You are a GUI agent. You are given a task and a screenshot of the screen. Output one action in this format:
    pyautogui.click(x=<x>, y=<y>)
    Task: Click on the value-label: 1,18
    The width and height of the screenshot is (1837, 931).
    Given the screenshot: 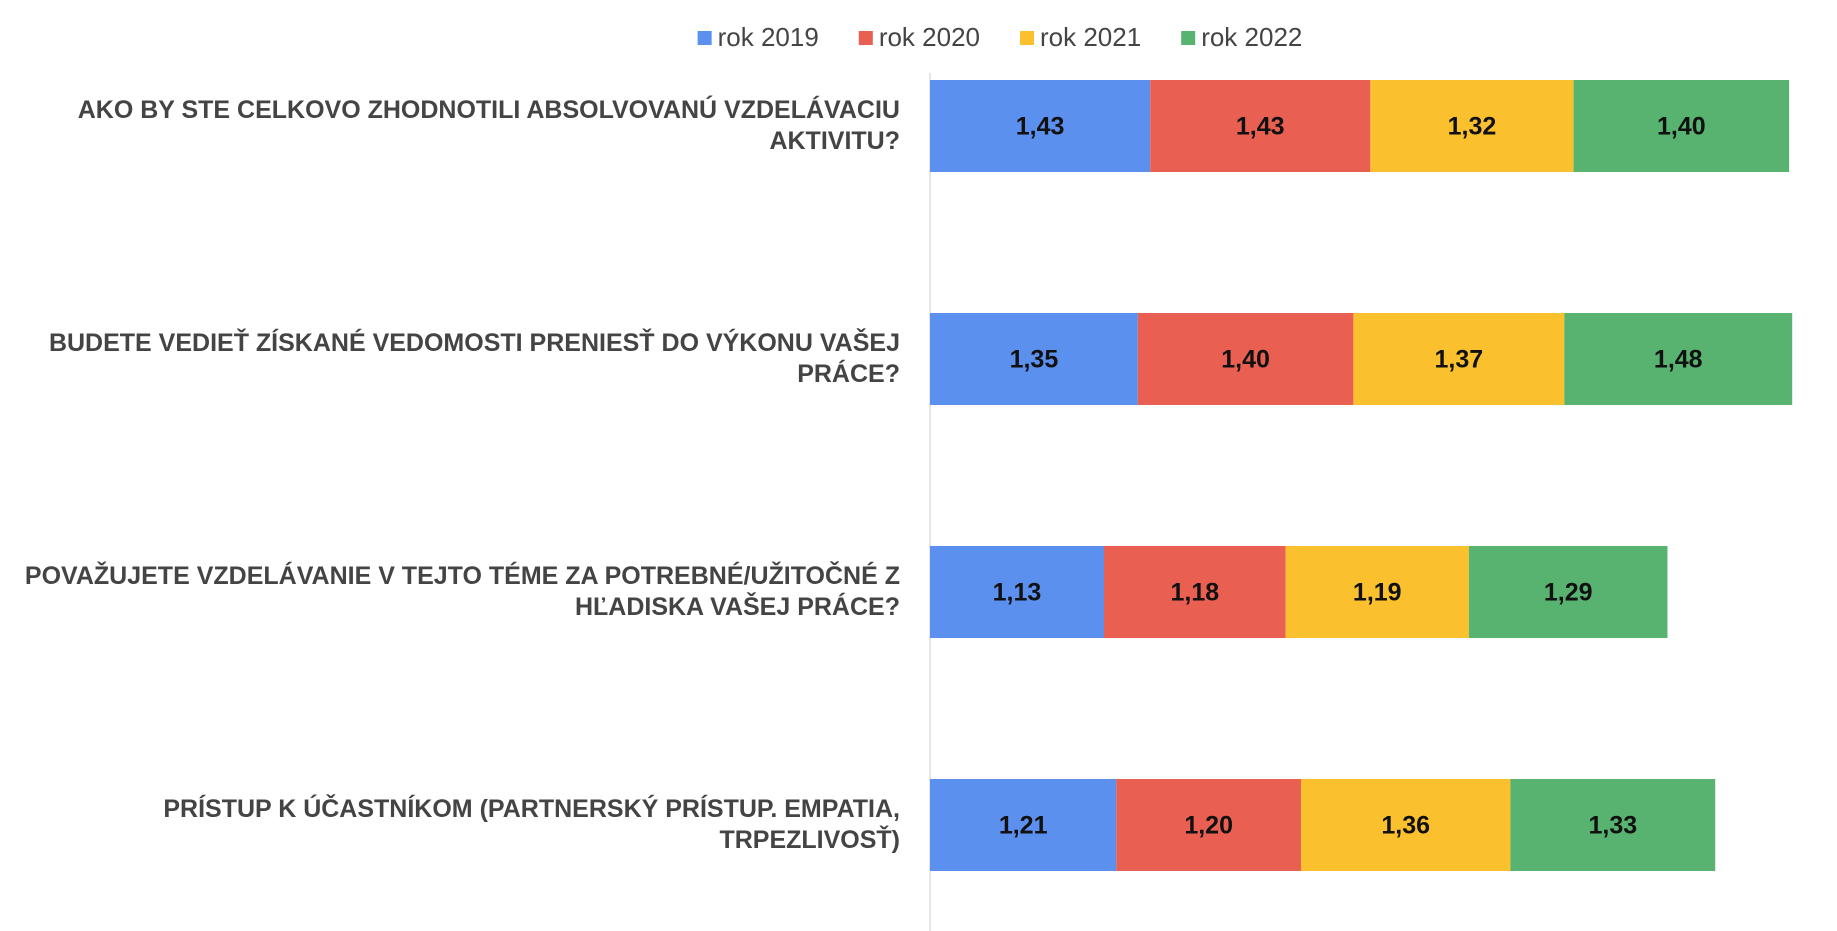 What is the action you would take?
    pyautogui.click(x=1194, y=593)
    